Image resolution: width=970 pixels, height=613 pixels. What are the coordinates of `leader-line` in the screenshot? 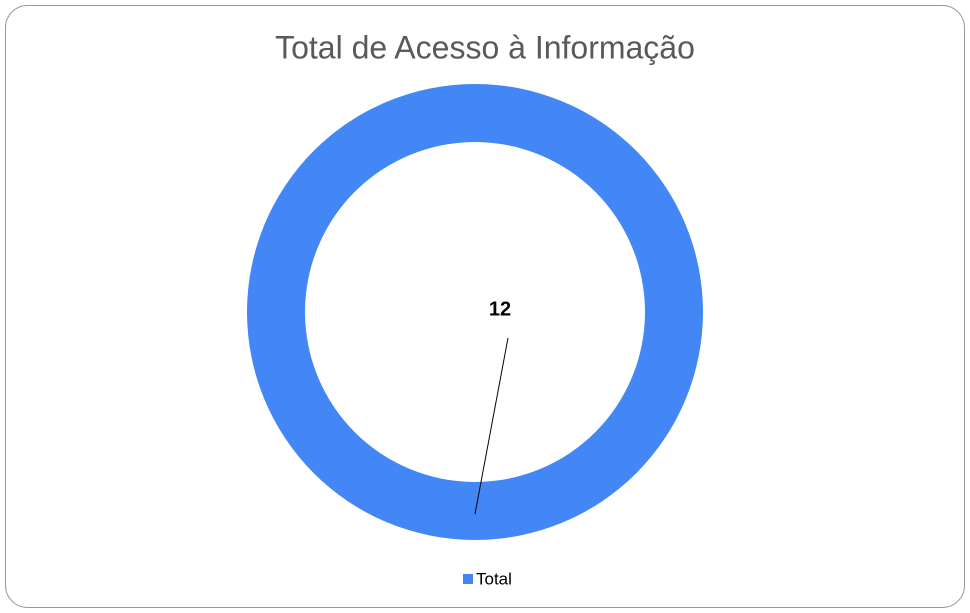 It's located at (491, 426).